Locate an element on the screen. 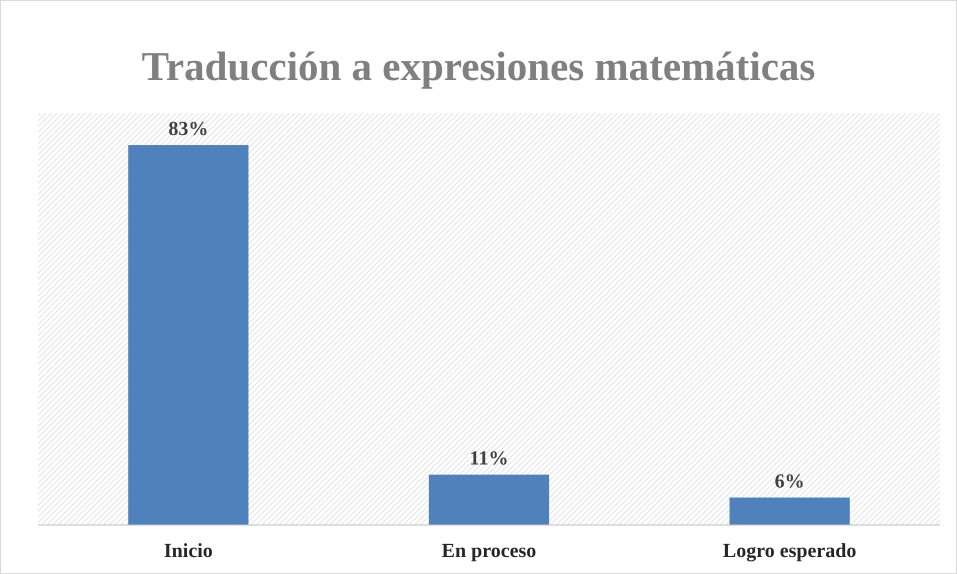 This screenshot has height=574, width=957. x-tick-label: Inicio is located at coordinates (188, 551).